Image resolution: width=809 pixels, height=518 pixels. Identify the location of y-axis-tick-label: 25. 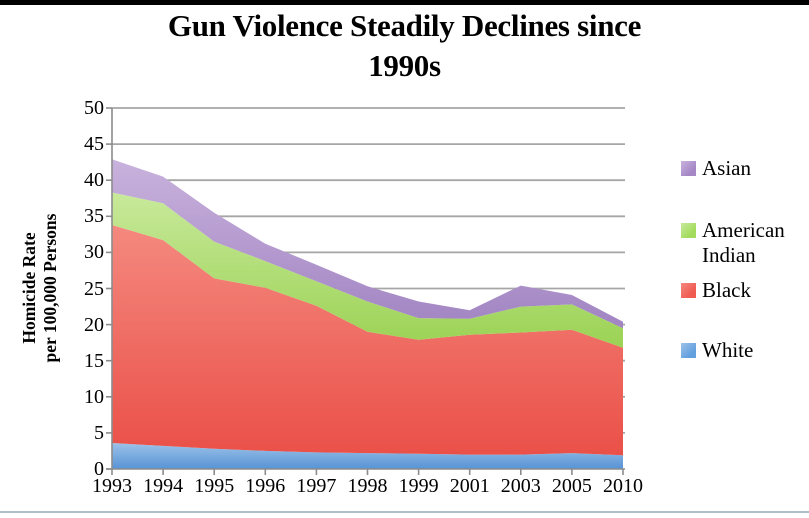
(94, 288).